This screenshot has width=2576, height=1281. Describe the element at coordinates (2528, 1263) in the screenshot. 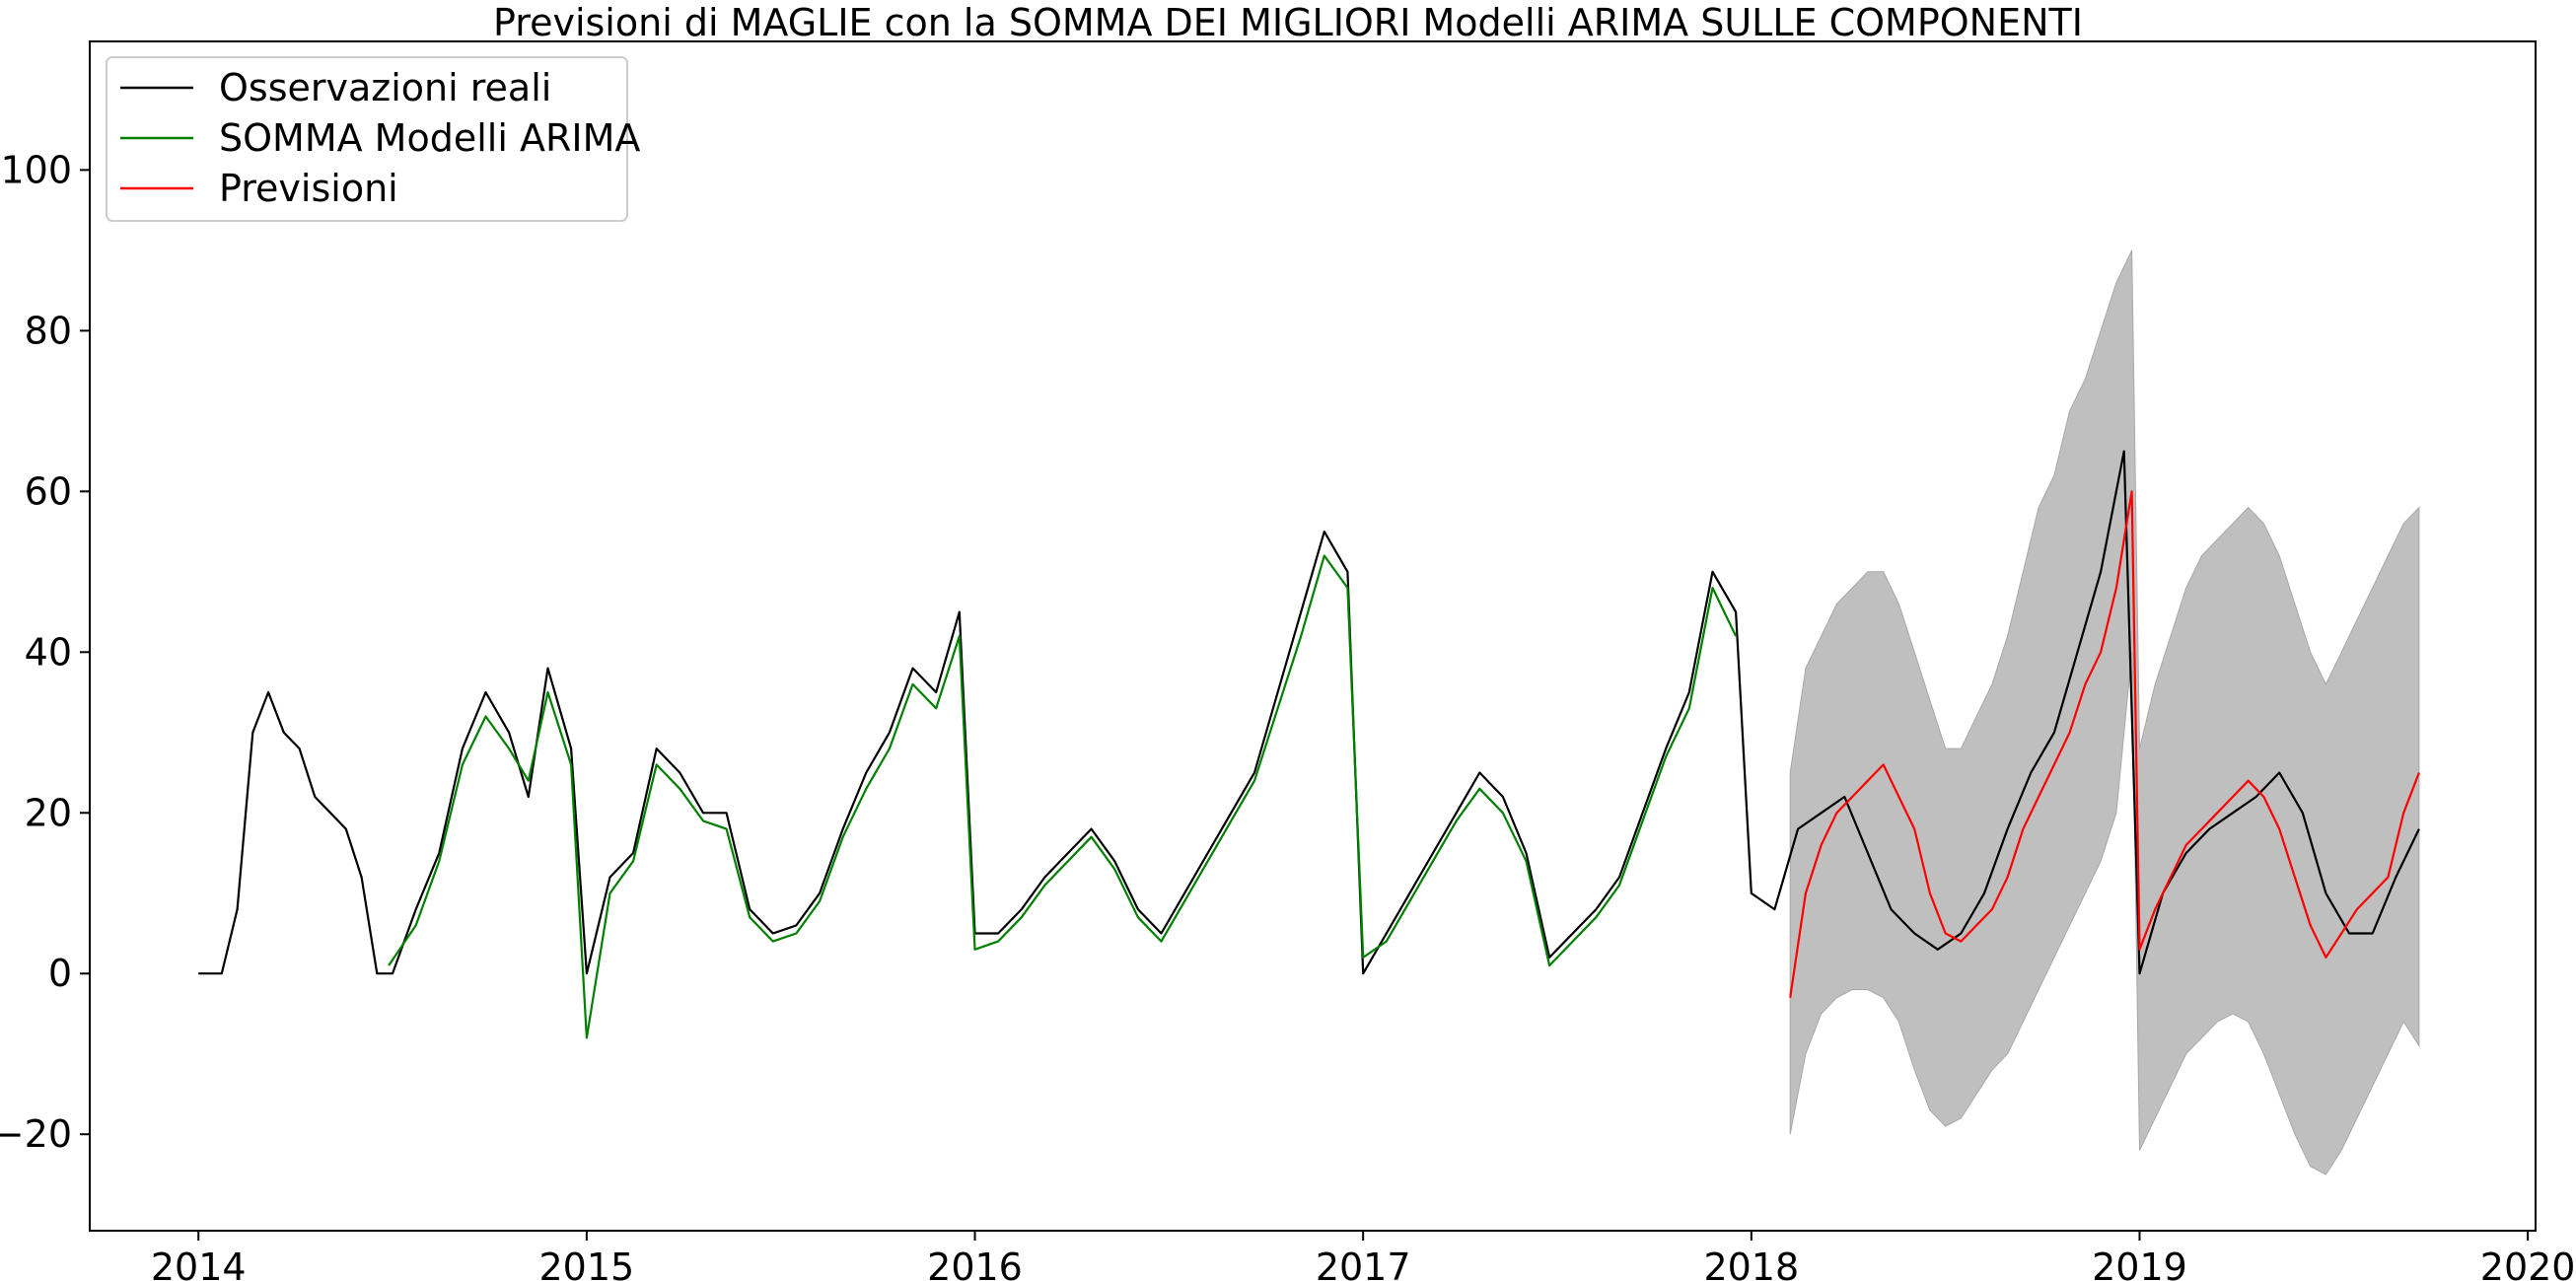

I see `x-tick-label: 2020` at that location.